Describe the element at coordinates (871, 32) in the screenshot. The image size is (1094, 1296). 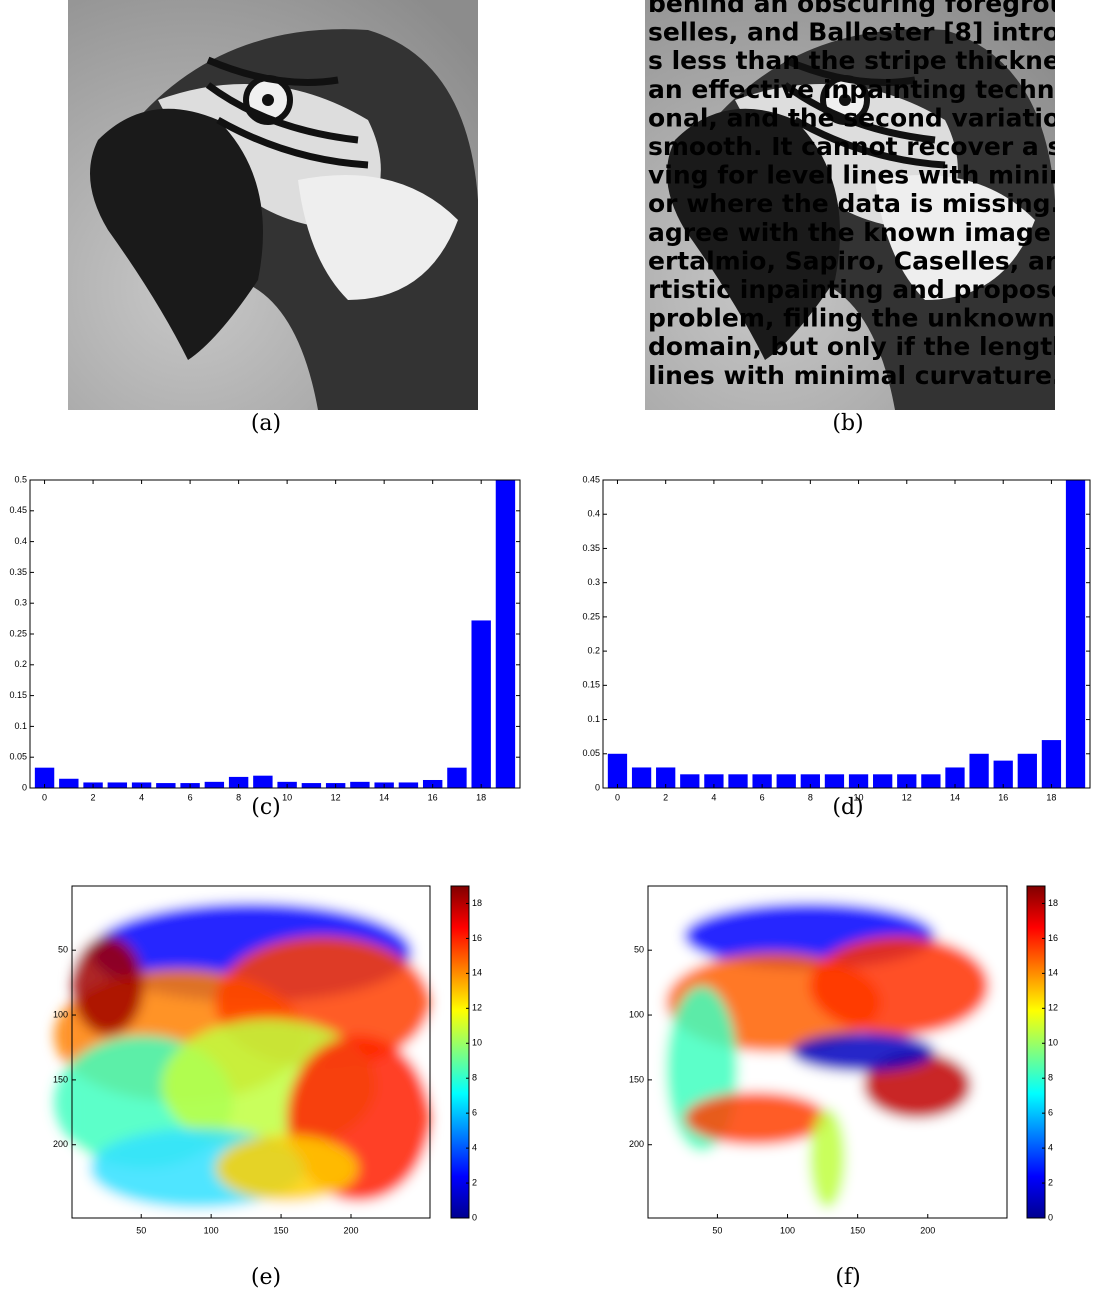
I see `overlay-text: selles, and Ballester [8] introduce` at that location.